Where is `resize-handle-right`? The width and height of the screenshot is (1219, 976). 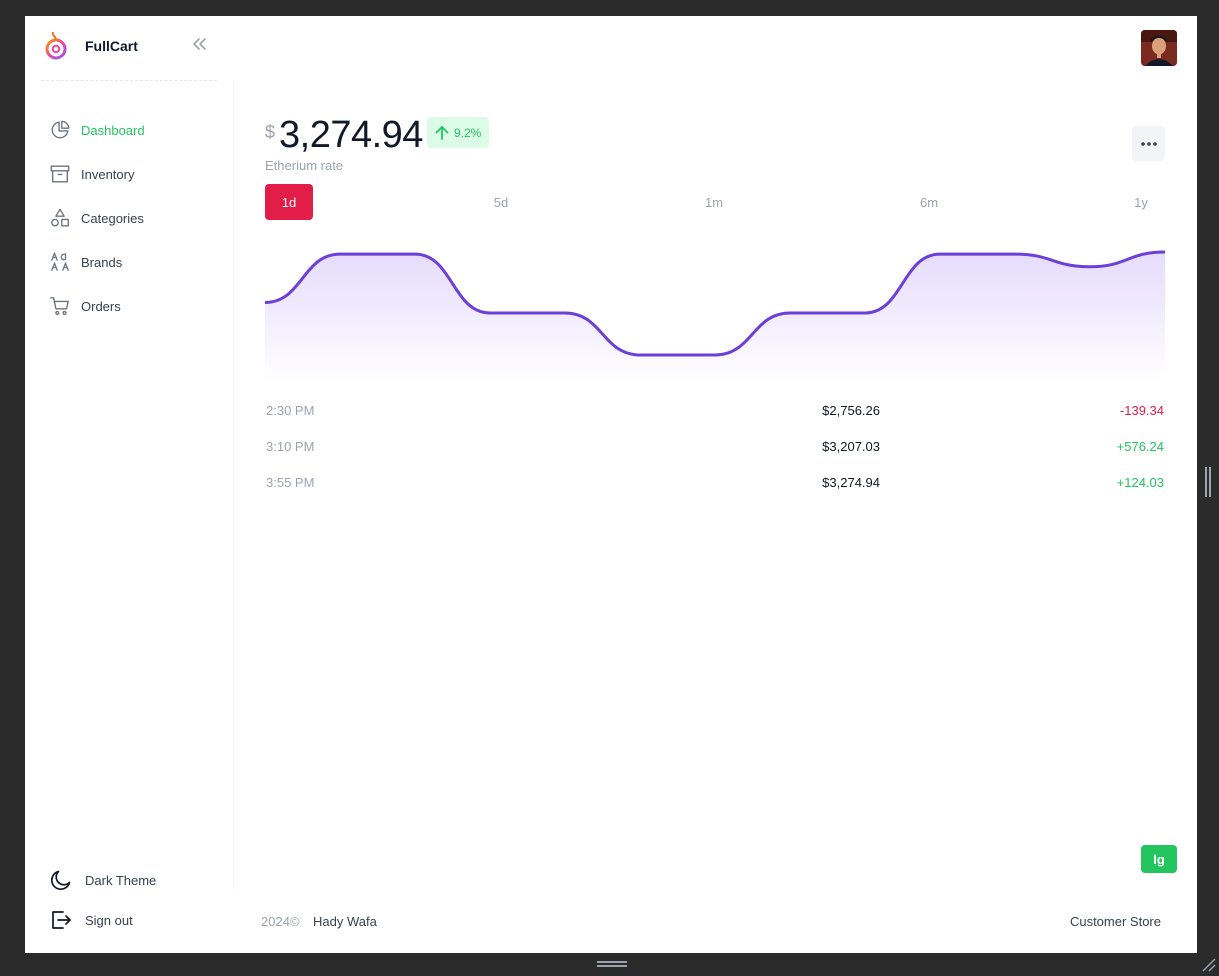
resize-handle-right is located at coordinates (1208, 482).